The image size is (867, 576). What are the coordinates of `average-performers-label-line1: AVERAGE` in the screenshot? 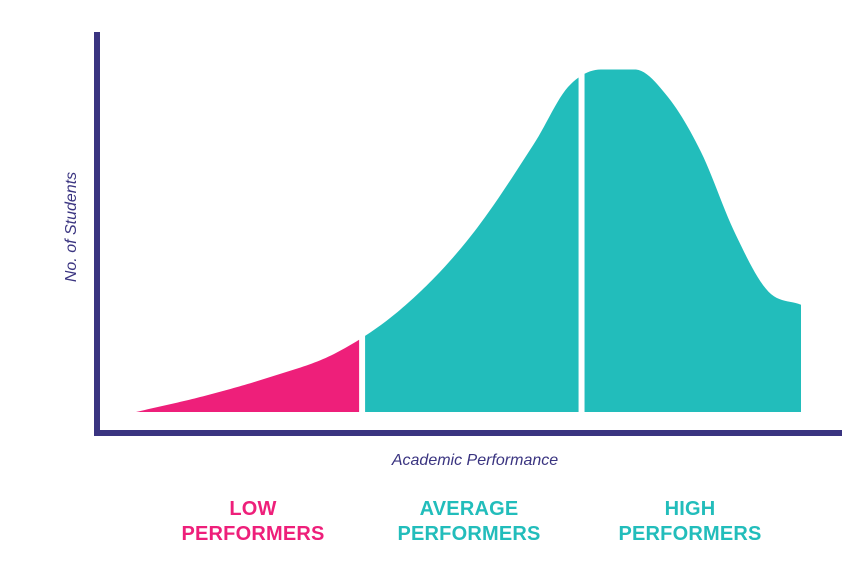 It's located at (469, 509).